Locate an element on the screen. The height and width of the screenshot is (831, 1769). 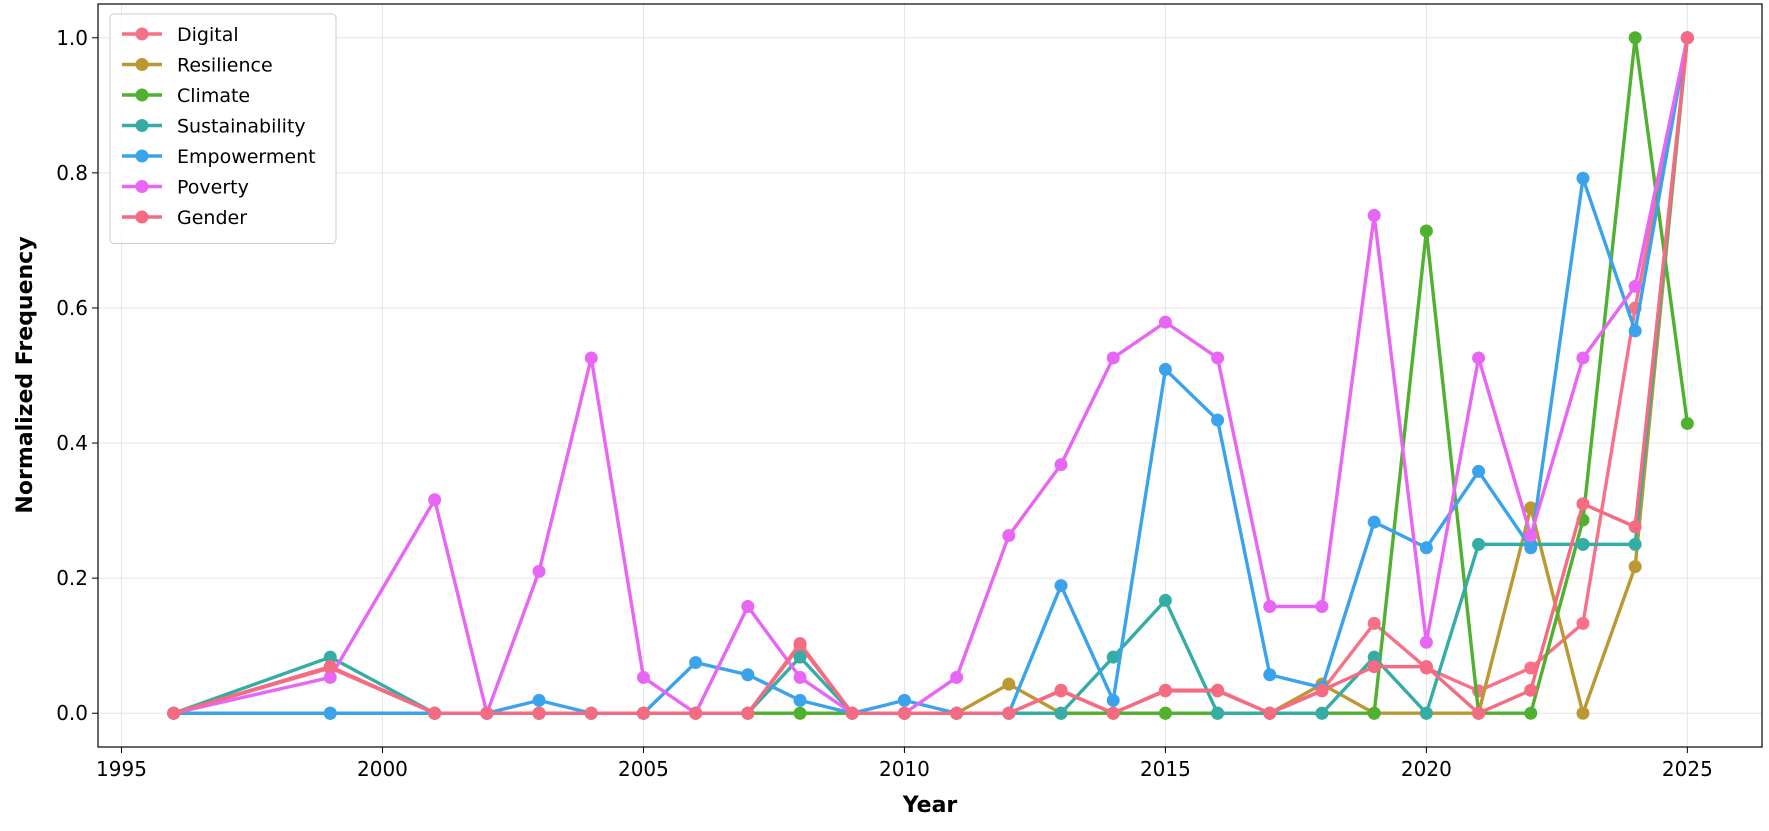
x-tick-label: 1995 is located at coordinates (121, 769).